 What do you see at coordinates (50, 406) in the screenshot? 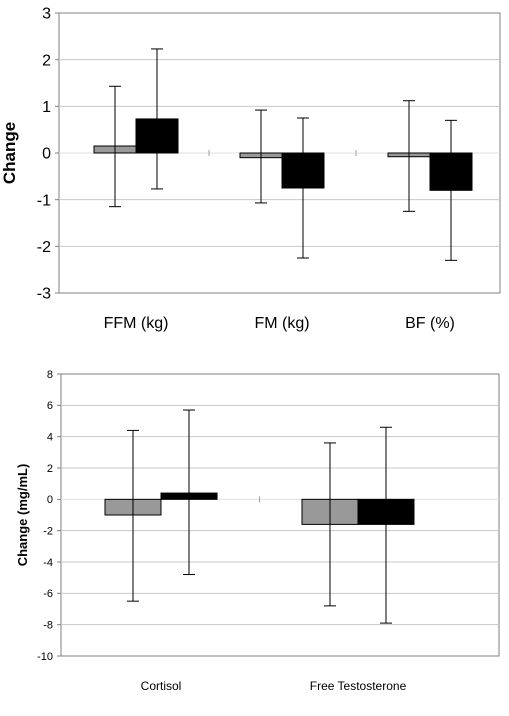
I see `y-tick-label: 6` at bounding box center [50, 406].